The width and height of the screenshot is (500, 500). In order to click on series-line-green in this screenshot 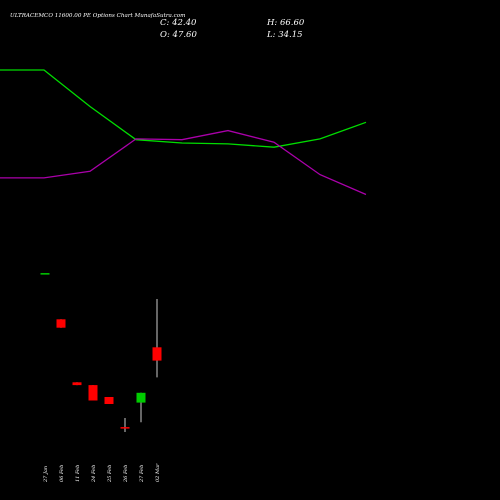, I will do `click(183, 108)`.